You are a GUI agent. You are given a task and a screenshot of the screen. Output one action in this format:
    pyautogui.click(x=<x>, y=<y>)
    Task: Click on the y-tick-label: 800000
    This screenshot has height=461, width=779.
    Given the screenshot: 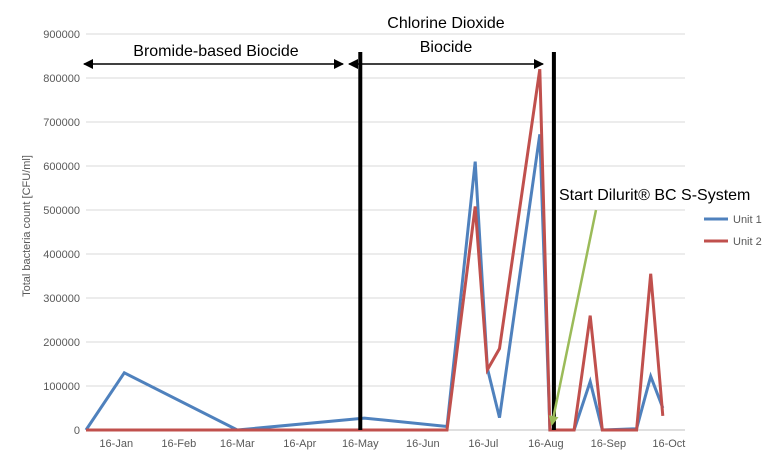 What is the action you would take?
    pyautogui.click(x=61, y=79)
    